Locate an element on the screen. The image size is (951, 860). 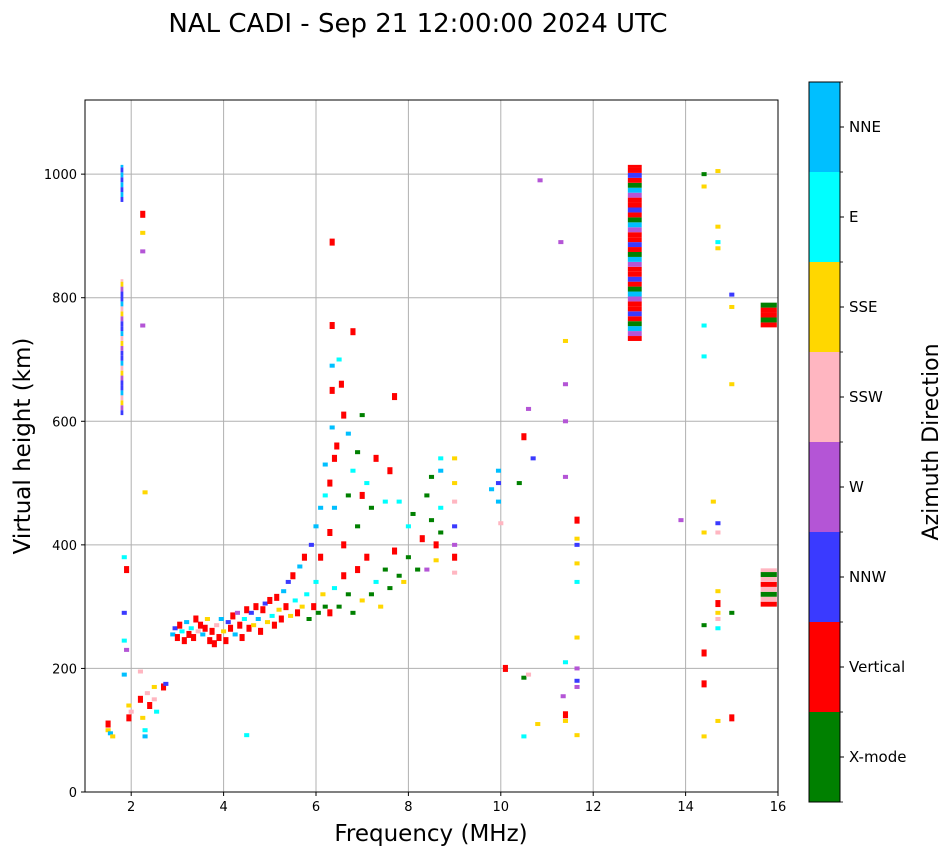
x-tick-label: 16 is located at coordinates (778, 807).